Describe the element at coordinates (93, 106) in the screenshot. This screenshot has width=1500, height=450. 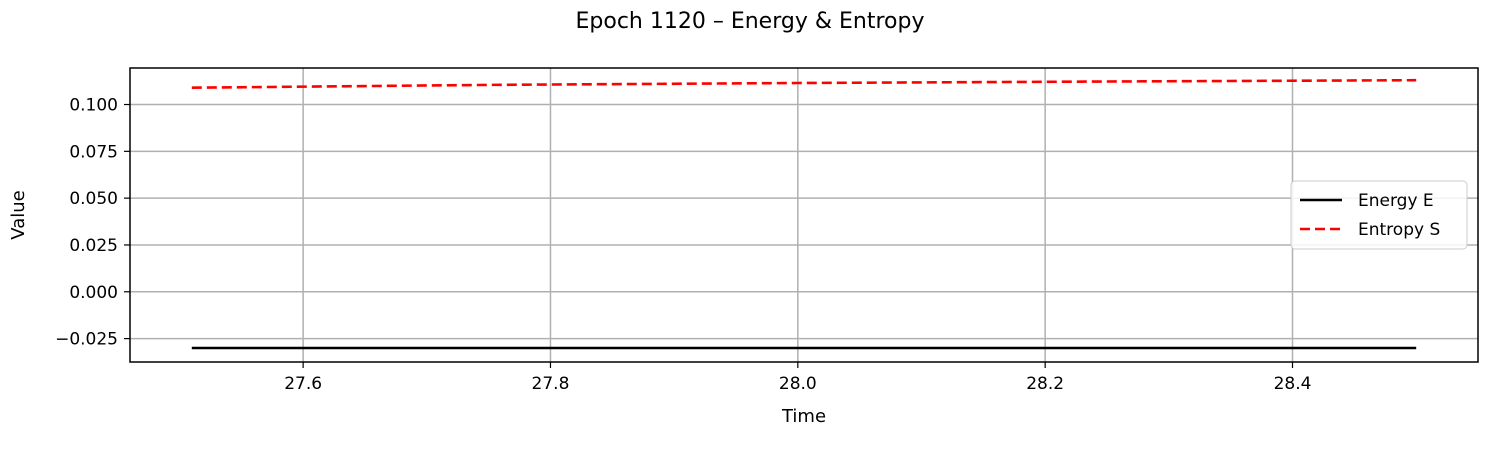
I see `y-tick-label: 0.100` at that location.